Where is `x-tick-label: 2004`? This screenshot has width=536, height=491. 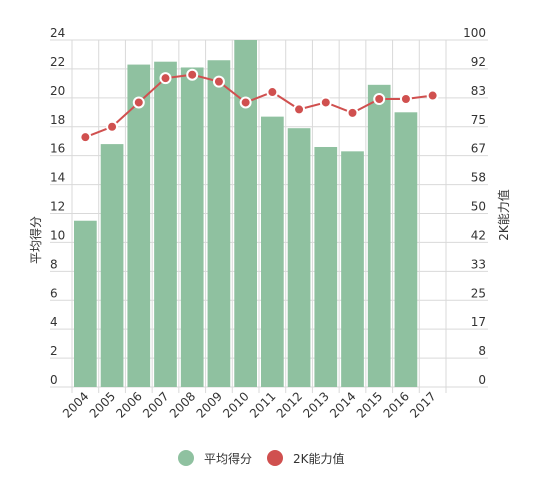 x-tick-label: 2004 is located at coordinates (75, 404).